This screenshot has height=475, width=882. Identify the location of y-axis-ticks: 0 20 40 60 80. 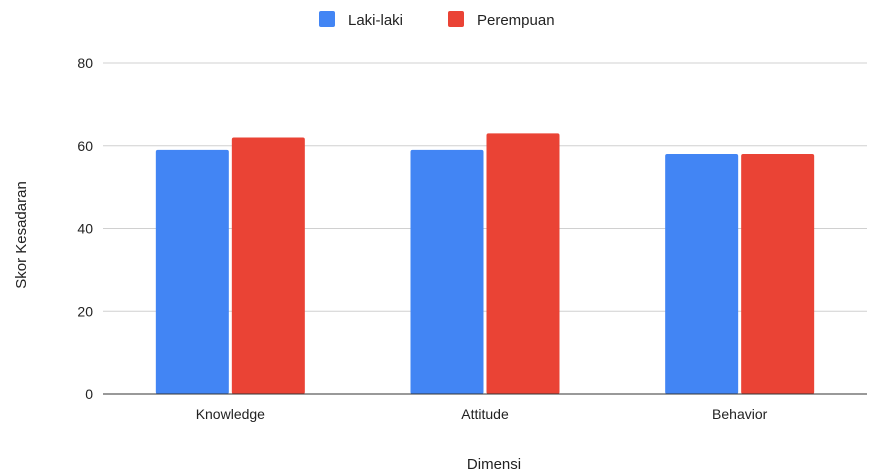
(85, 228).